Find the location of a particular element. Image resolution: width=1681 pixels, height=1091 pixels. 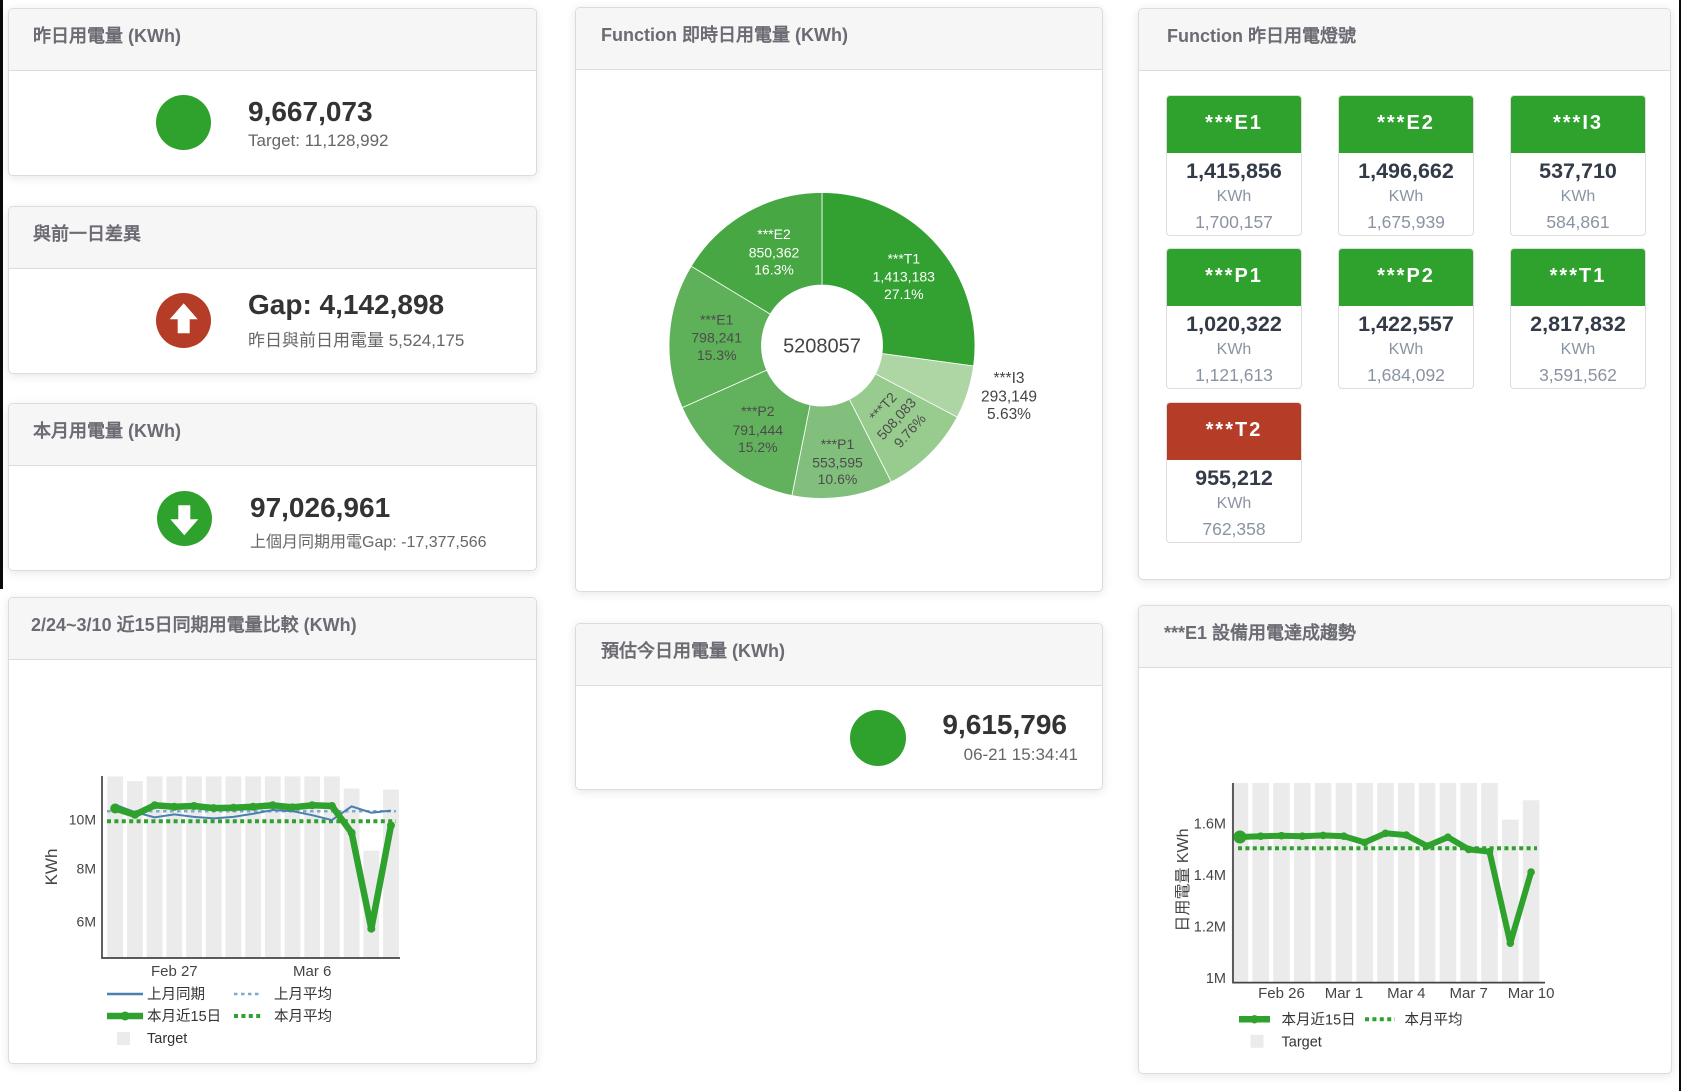

svg-text: ***P1 is located at coordinates (838, 444).